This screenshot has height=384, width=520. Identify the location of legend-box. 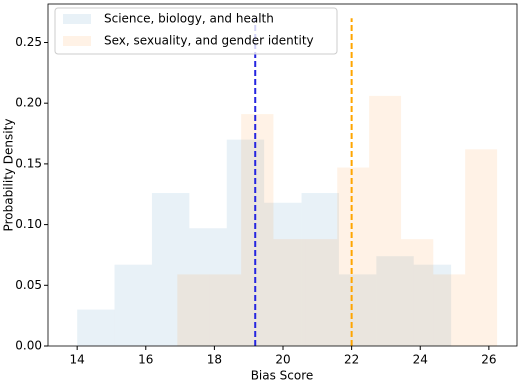
(196, 31).